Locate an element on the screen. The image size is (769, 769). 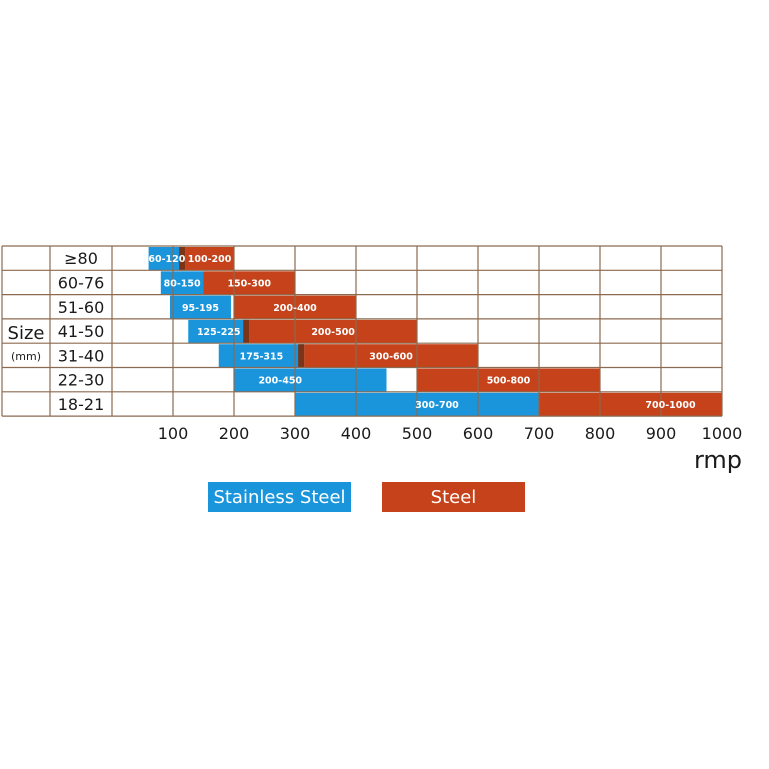
y-axis-unit: (mm) is located at coordinates (26, 356).